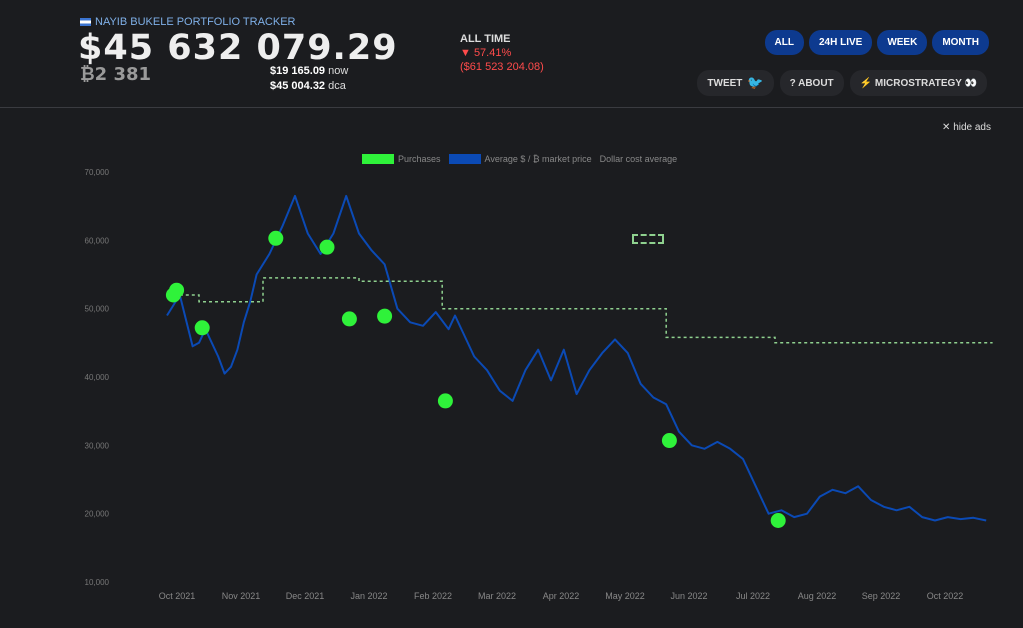  I want to click on x-tick-label: Jun 2022, so click(688, 596).